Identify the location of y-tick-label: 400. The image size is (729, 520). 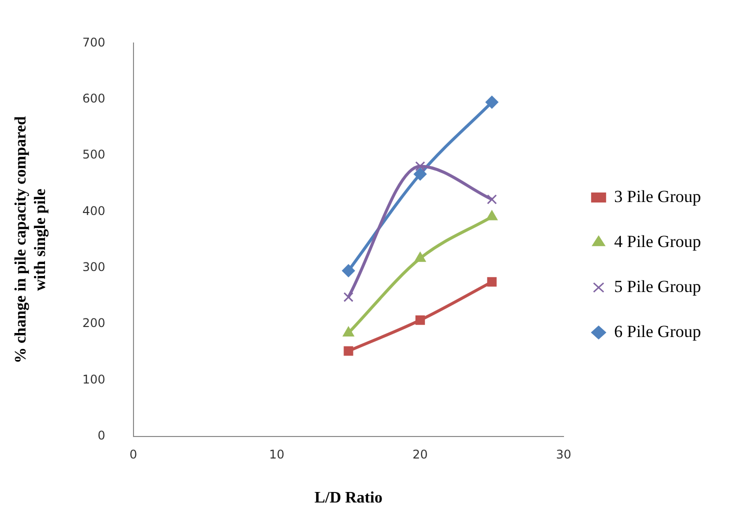
(94, 211).